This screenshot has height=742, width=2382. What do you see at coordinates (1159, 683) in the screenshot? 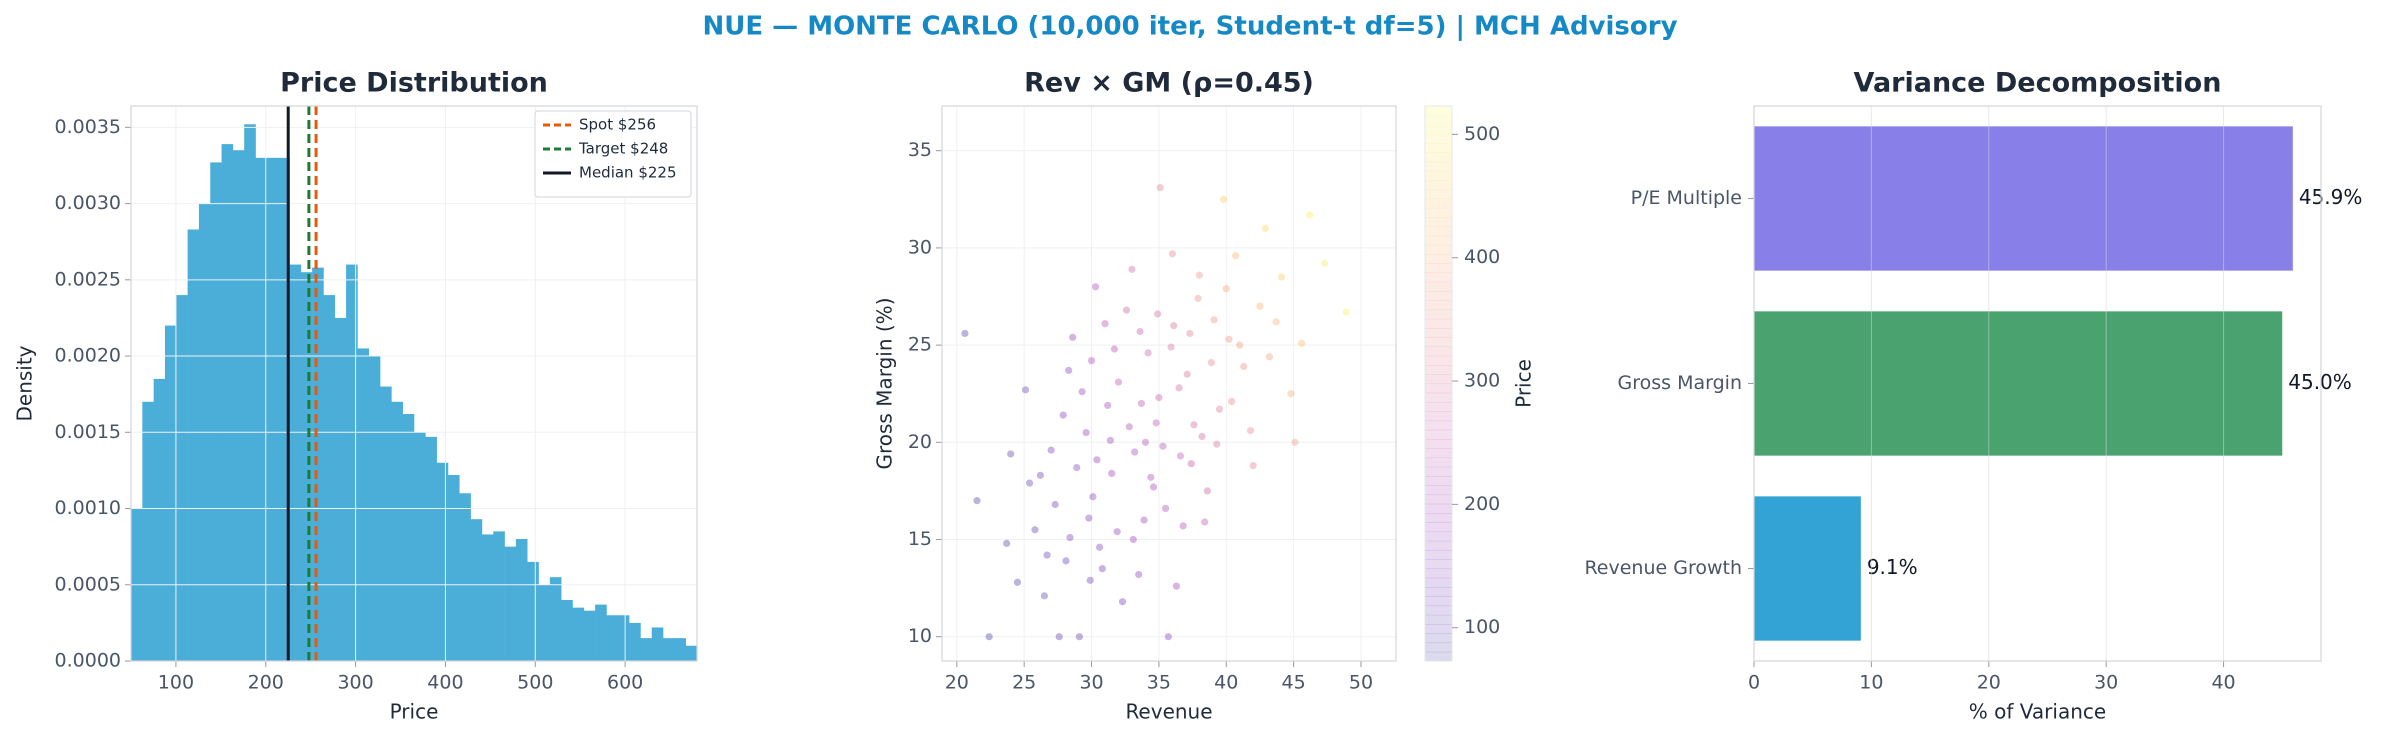
I see `x-tick-label: 35` at bounding box center [1159, 683].